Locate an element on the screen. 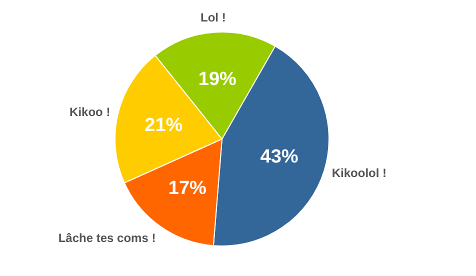 The width and height of the screenshot is (476, 276). data-label: 21% is located at coordinates (163, 125).